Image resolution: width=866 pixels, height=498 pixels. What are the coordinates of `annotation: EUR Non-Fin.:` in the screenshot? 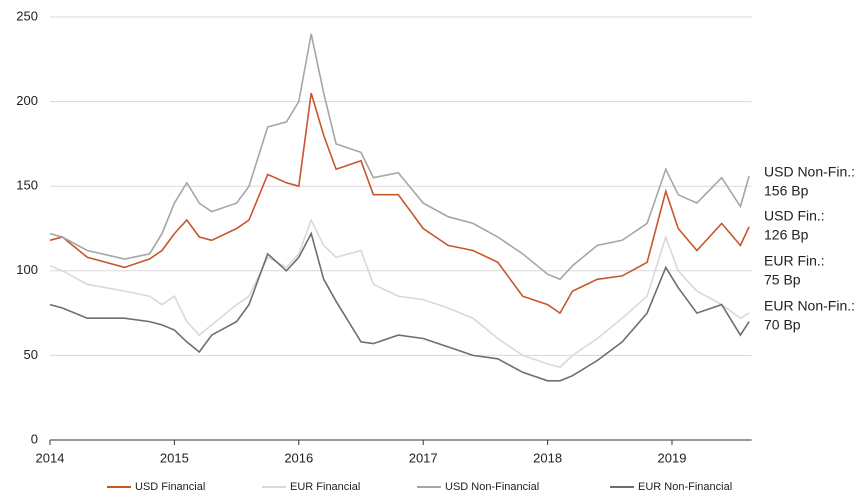 It's located at (809, 306).